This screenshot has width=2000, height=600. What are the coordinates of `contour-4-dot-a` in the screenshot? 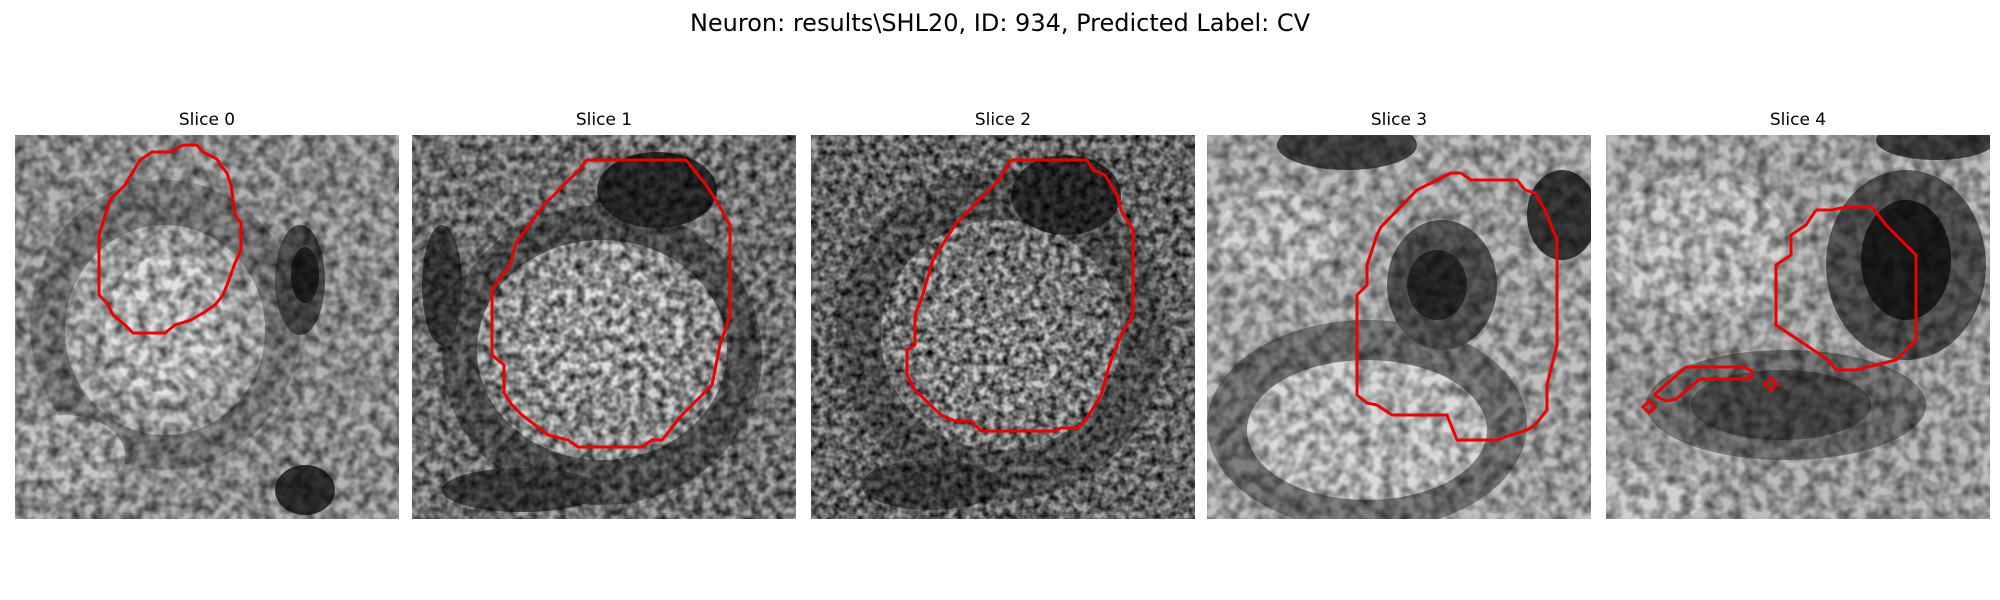 It's located at (1771, 384).